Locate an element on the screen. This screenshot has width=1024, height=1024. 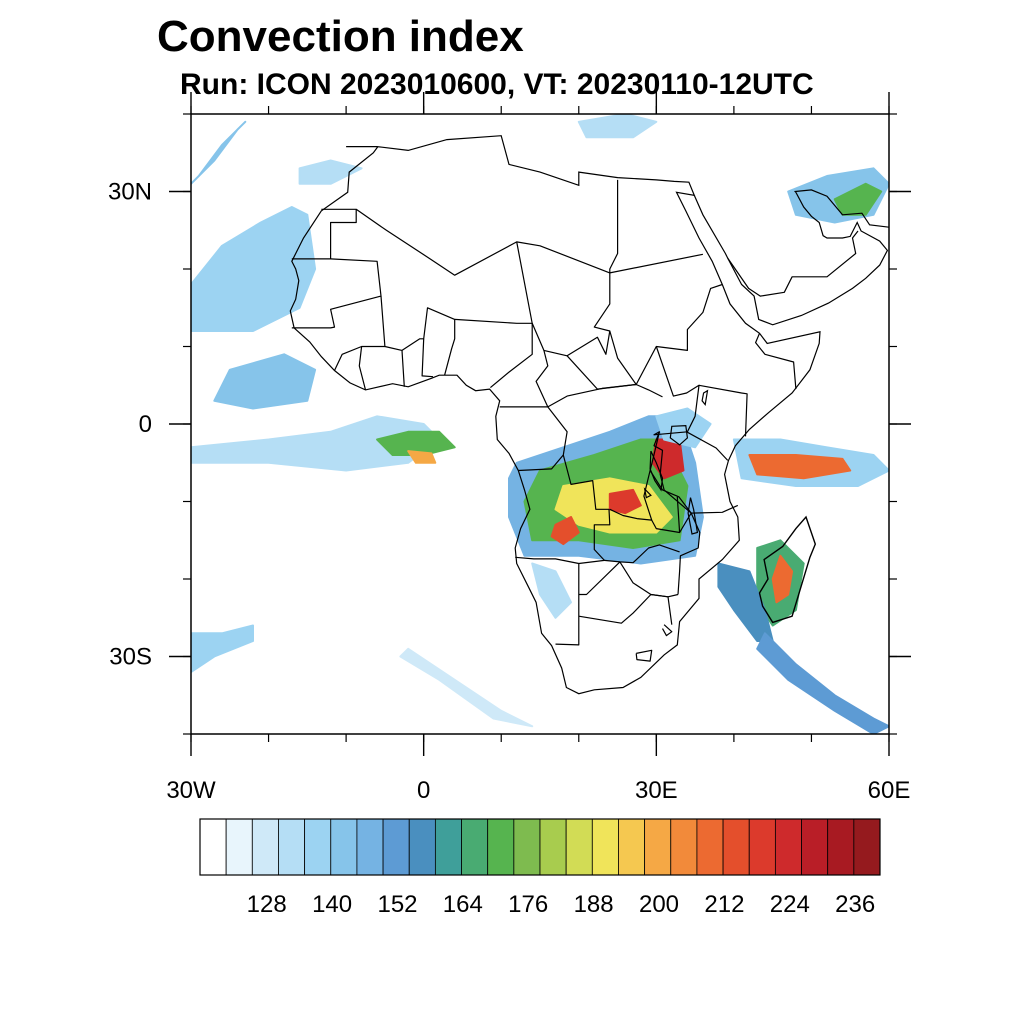
colorbar-frame is located at coordinates (540, 847).